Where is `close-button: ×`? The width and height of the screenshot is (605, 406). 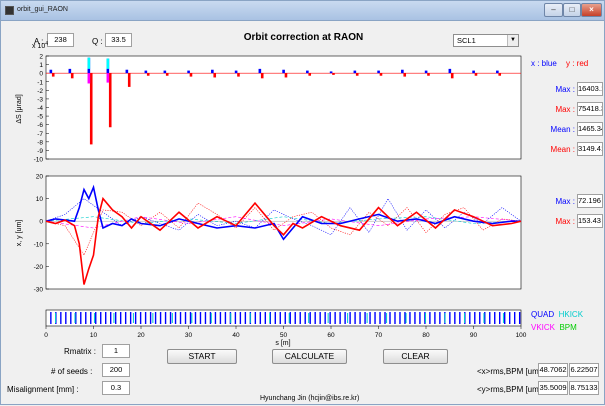 close-button: × is located at coordinates (591, 10).